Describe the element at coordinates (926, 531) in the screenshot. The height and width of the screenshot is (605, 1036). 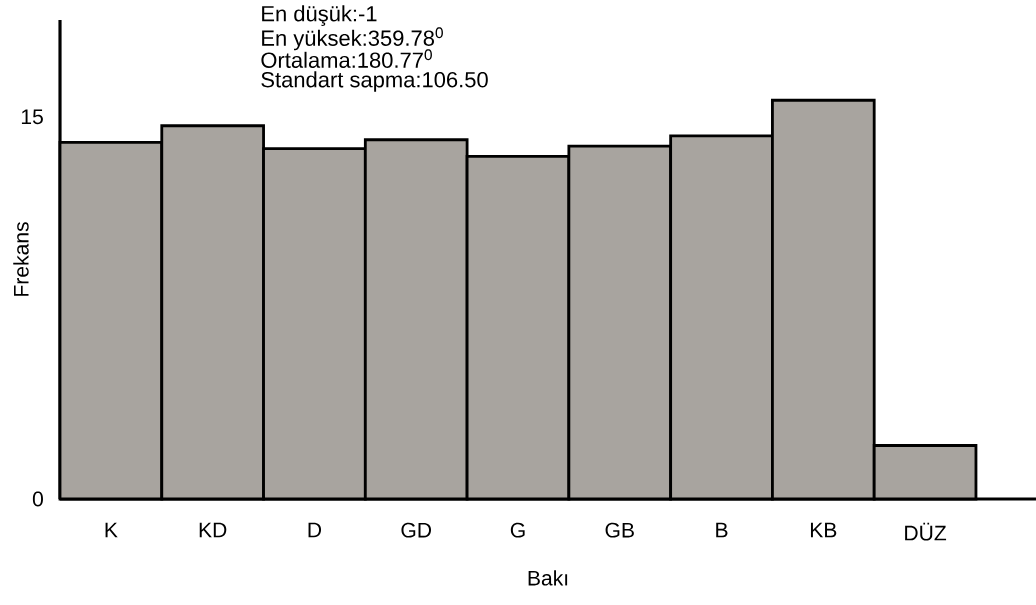
I see `x-tick-label: DÜZ` at that location.